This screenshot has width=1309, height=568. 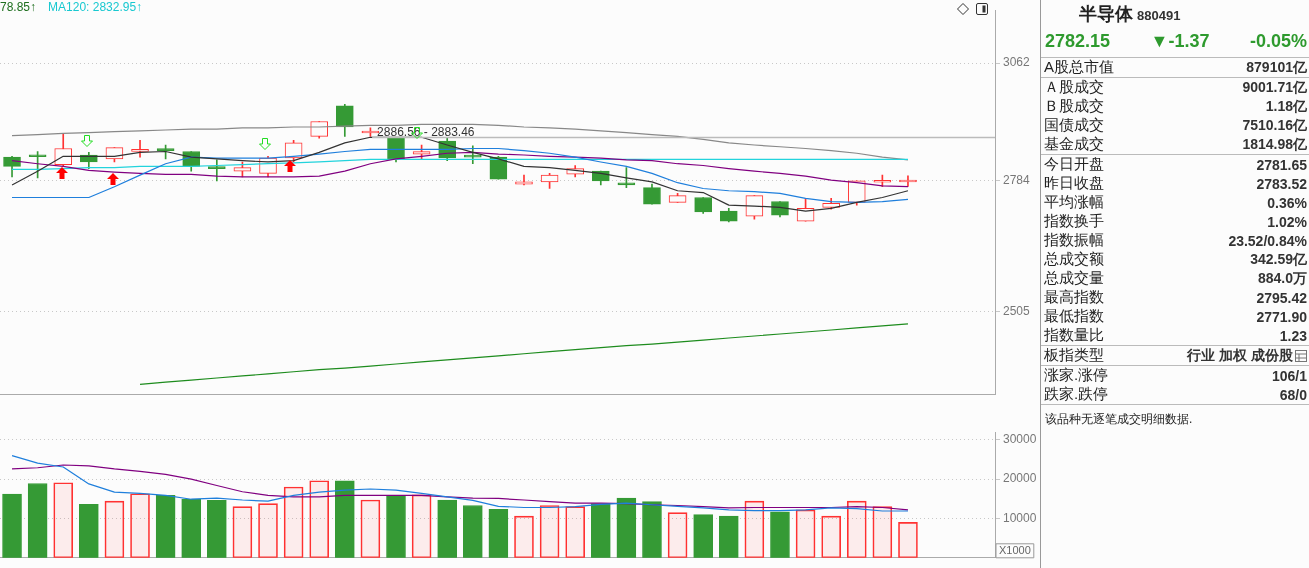 What do you see at coordinates (1074, 183) in the screenshot?
I see `category-label: 昨日收盘` at bounding box center [1074, 183].